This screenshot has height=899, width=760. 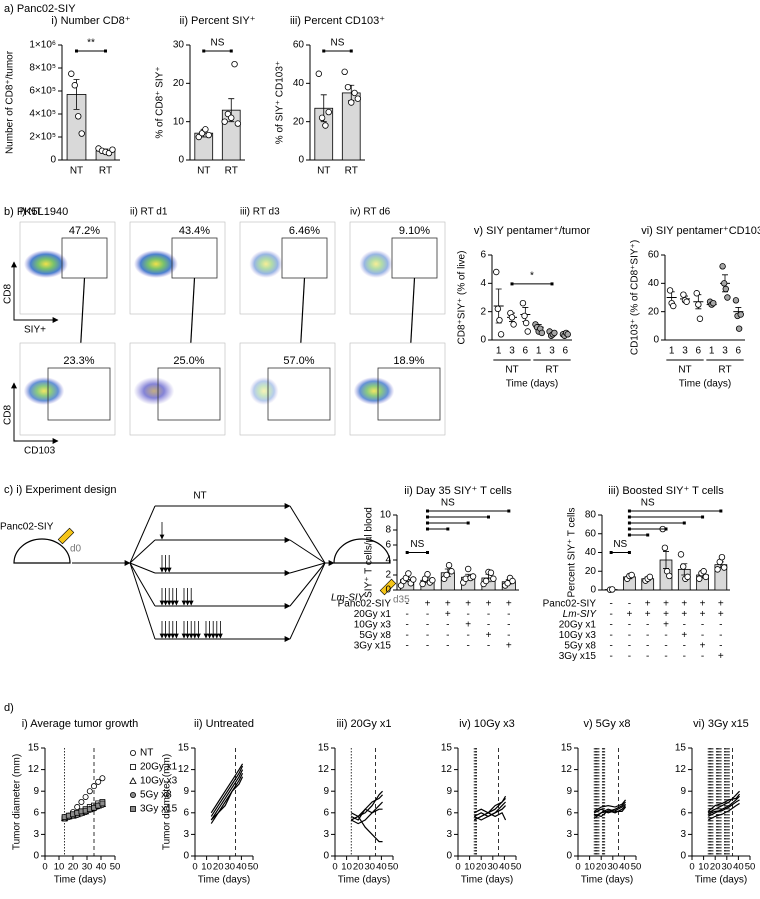 What do you see at coordinates (591, 571) in the screenshot?
I see `y-tick-label: 20` at bounding box center [591, 571].